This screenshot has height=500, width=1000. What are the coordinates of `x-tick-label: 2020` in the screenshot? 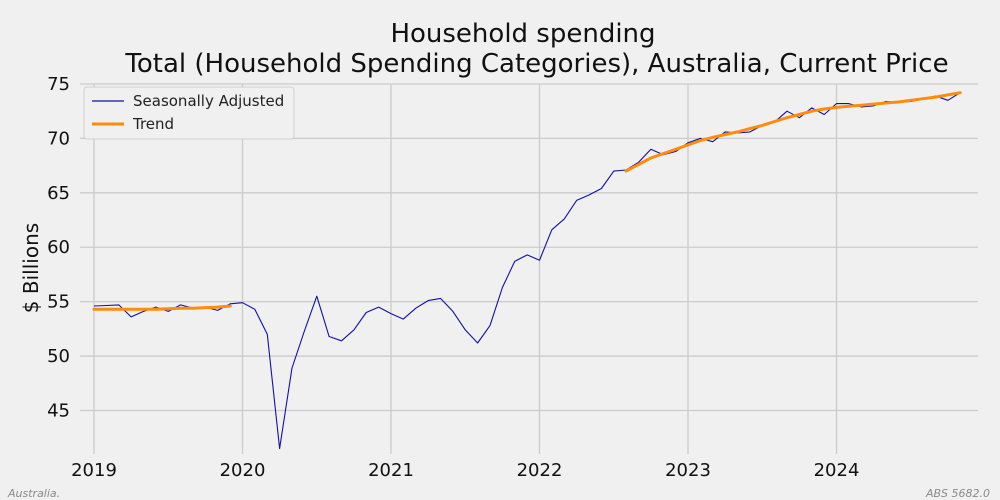 It's located at (243, 470).